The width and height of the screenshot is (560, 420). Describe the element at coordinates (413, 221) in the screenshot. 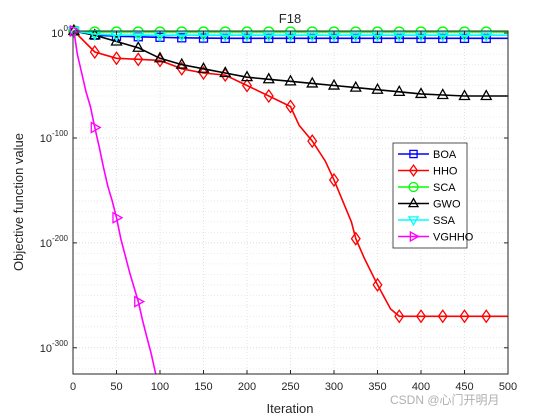

I see `legend-marker-ssa` at that location.